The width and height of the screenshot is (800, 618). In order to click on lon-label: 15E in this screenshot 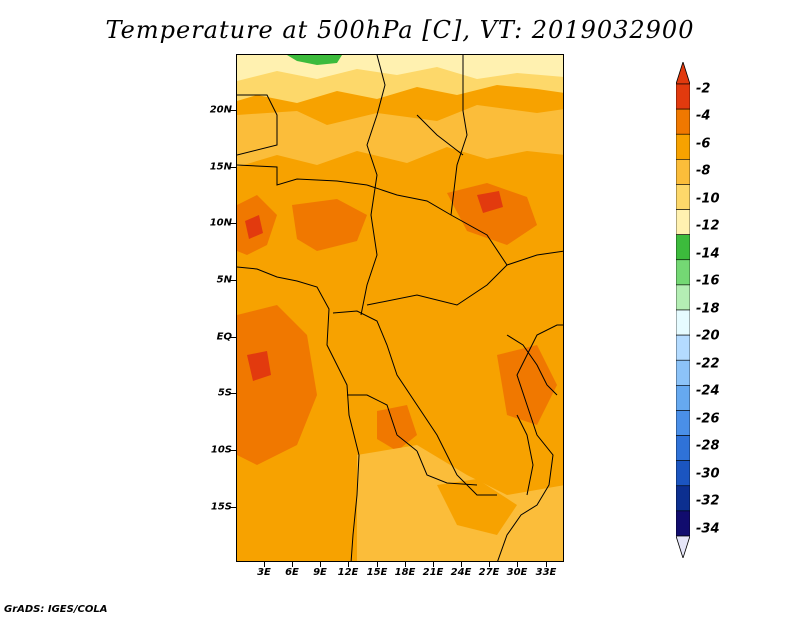, I will do `click(377, 572)`.